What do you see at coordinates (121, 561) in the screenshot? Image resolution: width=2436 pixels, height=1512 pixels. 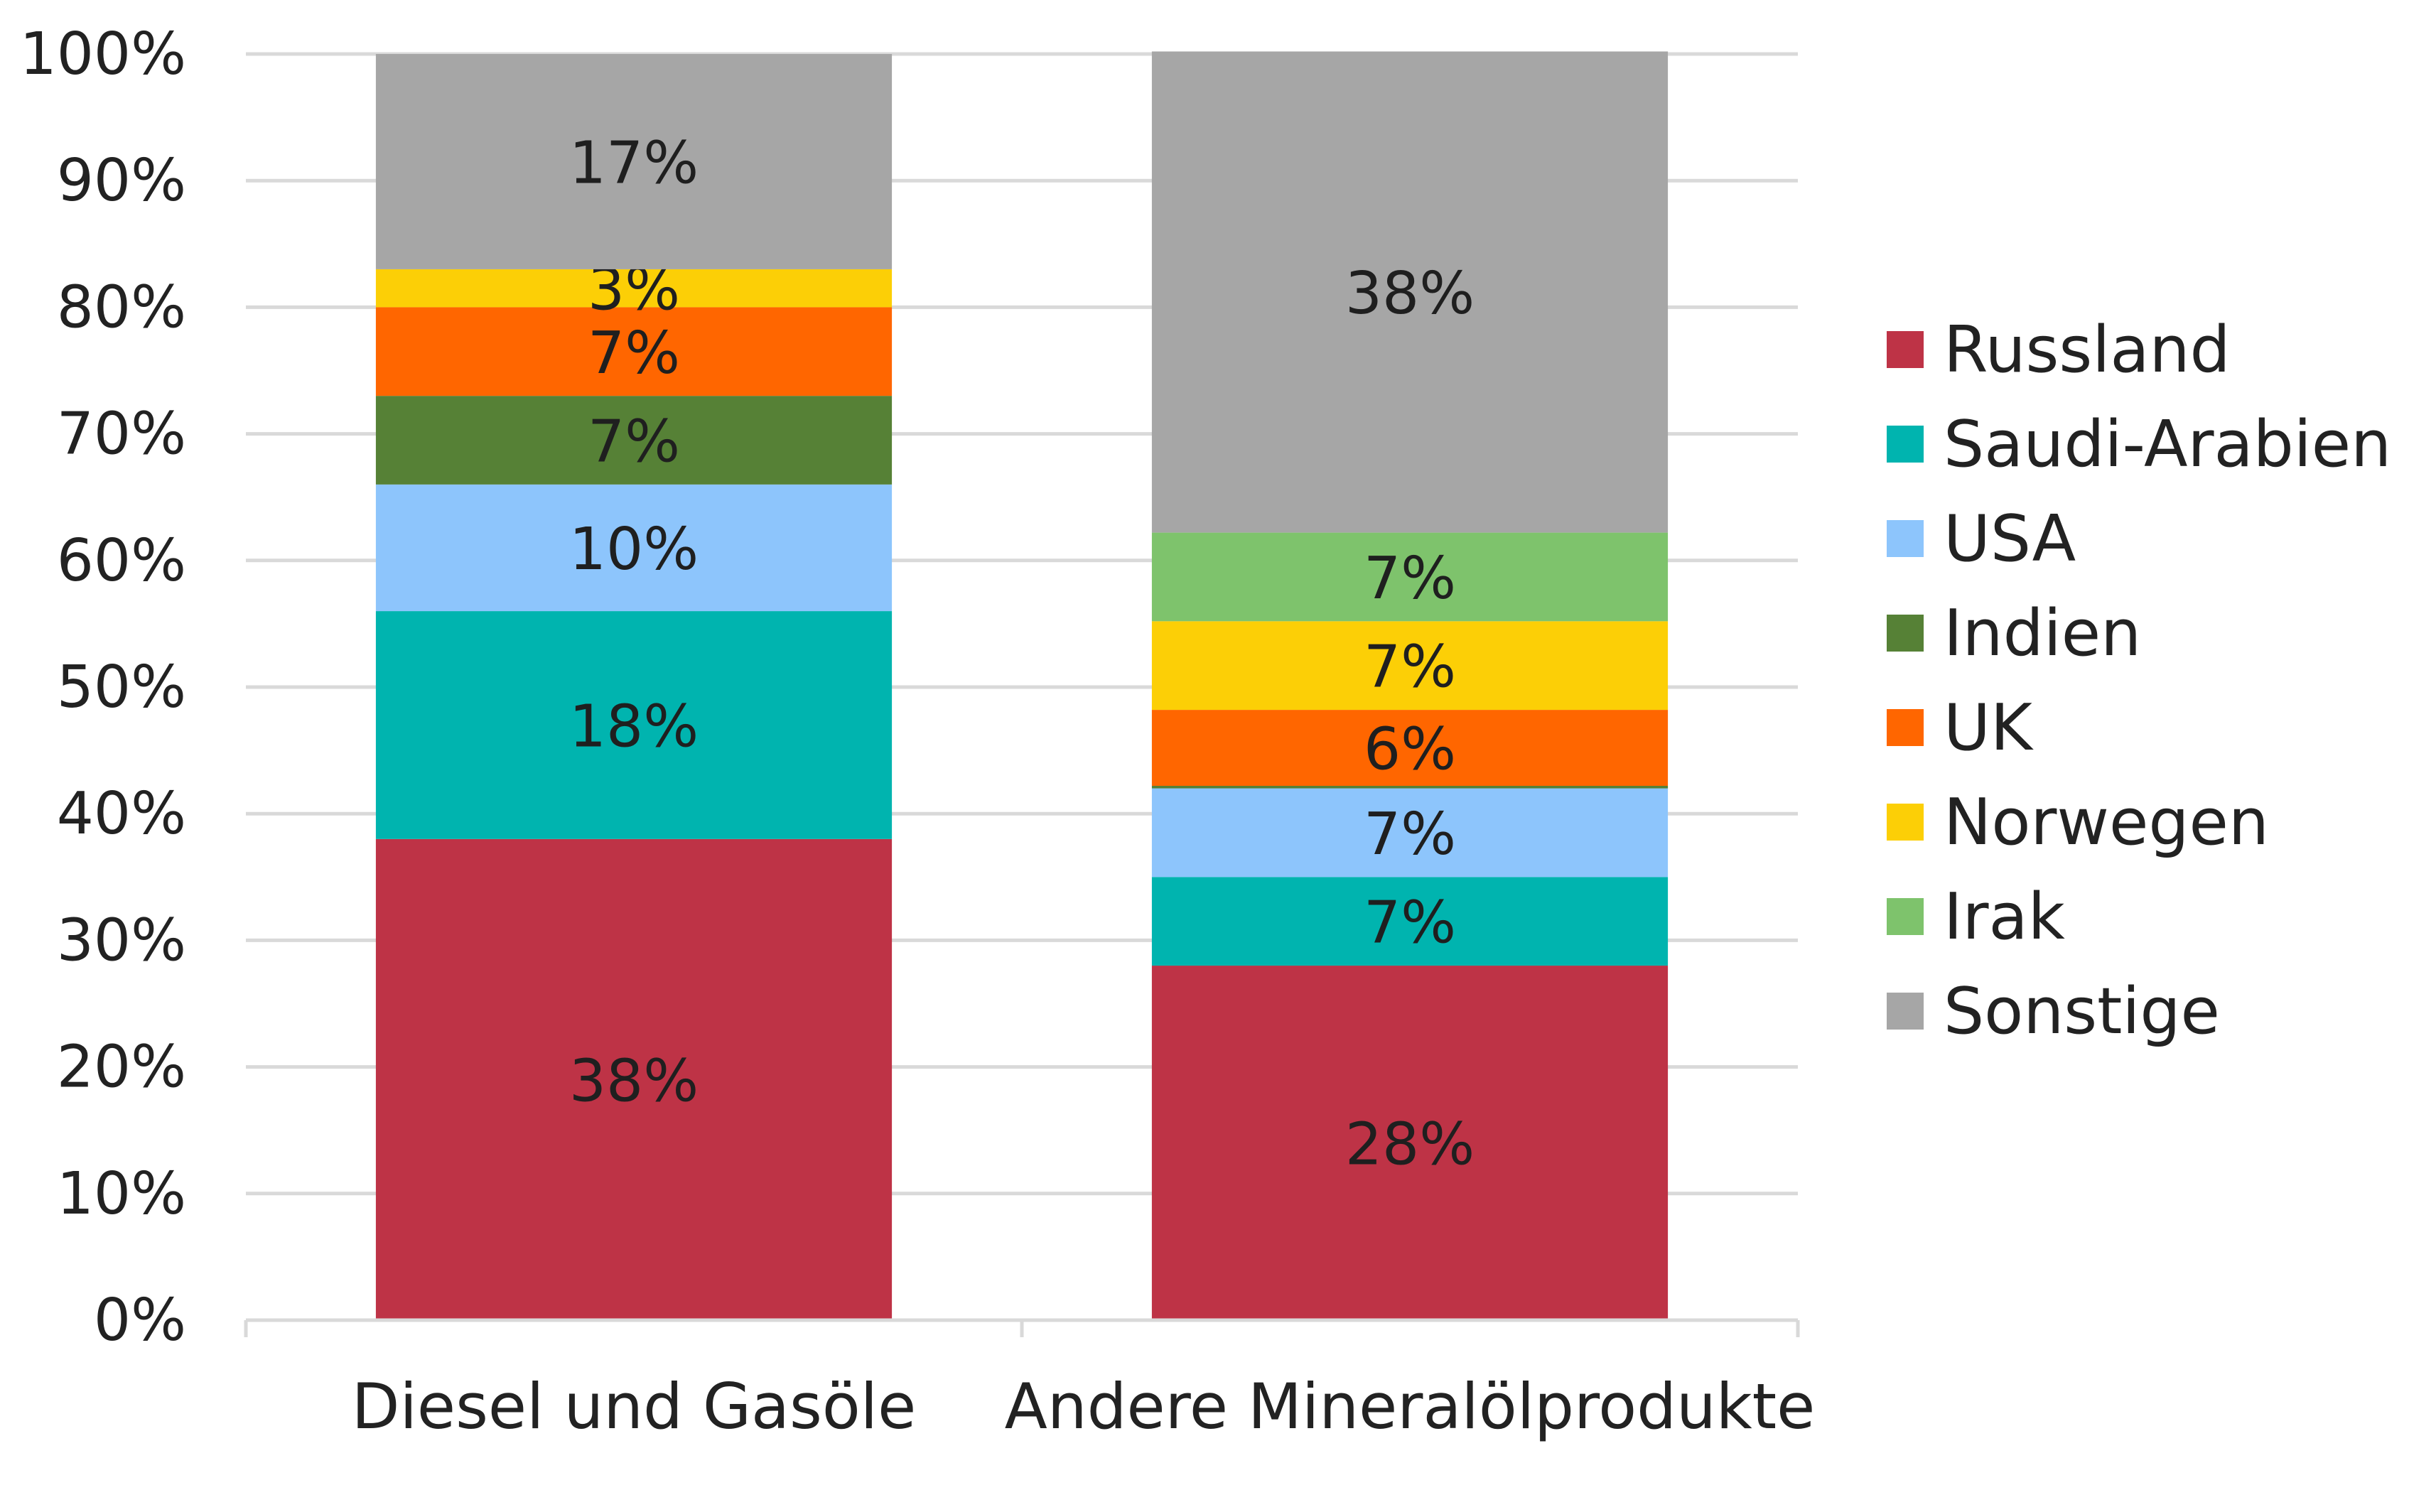 I see `y-tick-label: 60%` at bounding box center [121, 561].